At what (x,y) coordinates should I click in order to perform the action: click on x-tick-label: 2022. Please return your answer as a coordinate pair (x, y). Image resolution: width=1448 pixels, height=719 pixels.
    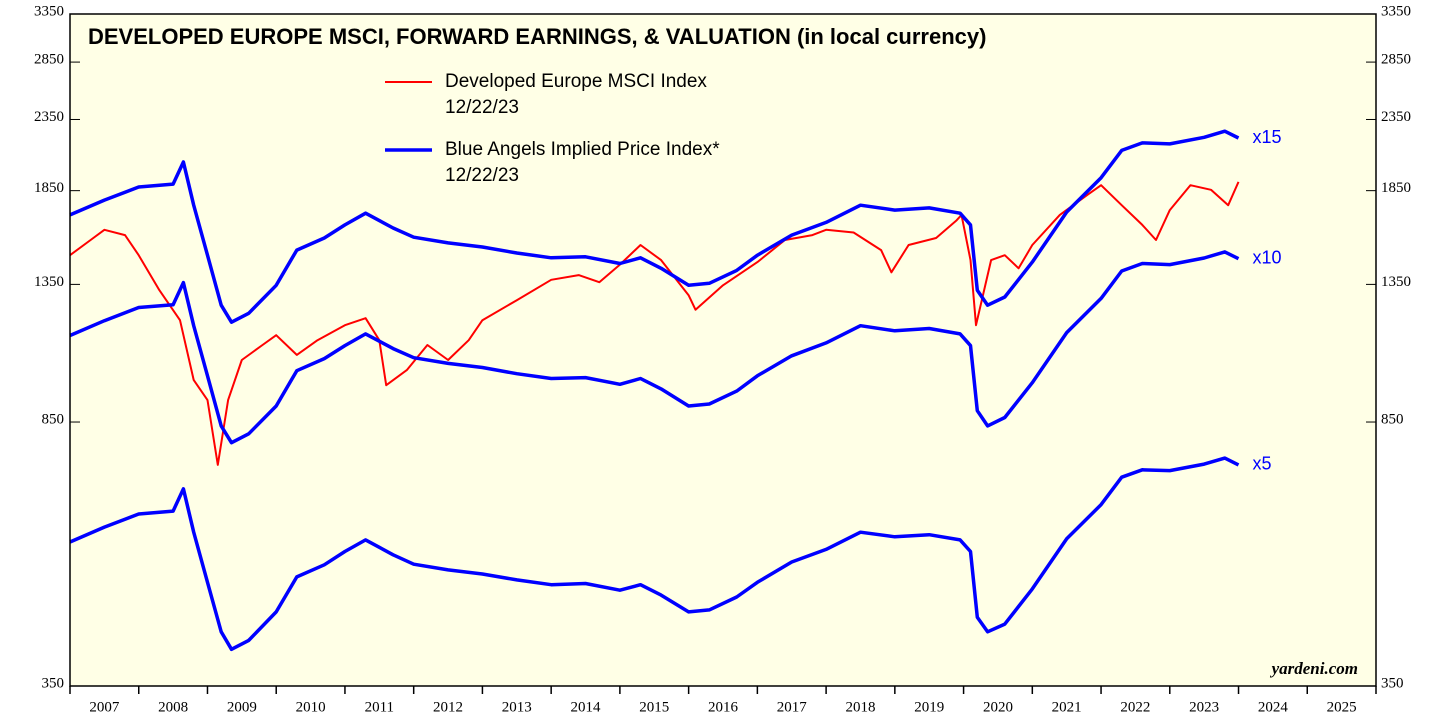
    Looking at the image, I should click on (1135, 707).